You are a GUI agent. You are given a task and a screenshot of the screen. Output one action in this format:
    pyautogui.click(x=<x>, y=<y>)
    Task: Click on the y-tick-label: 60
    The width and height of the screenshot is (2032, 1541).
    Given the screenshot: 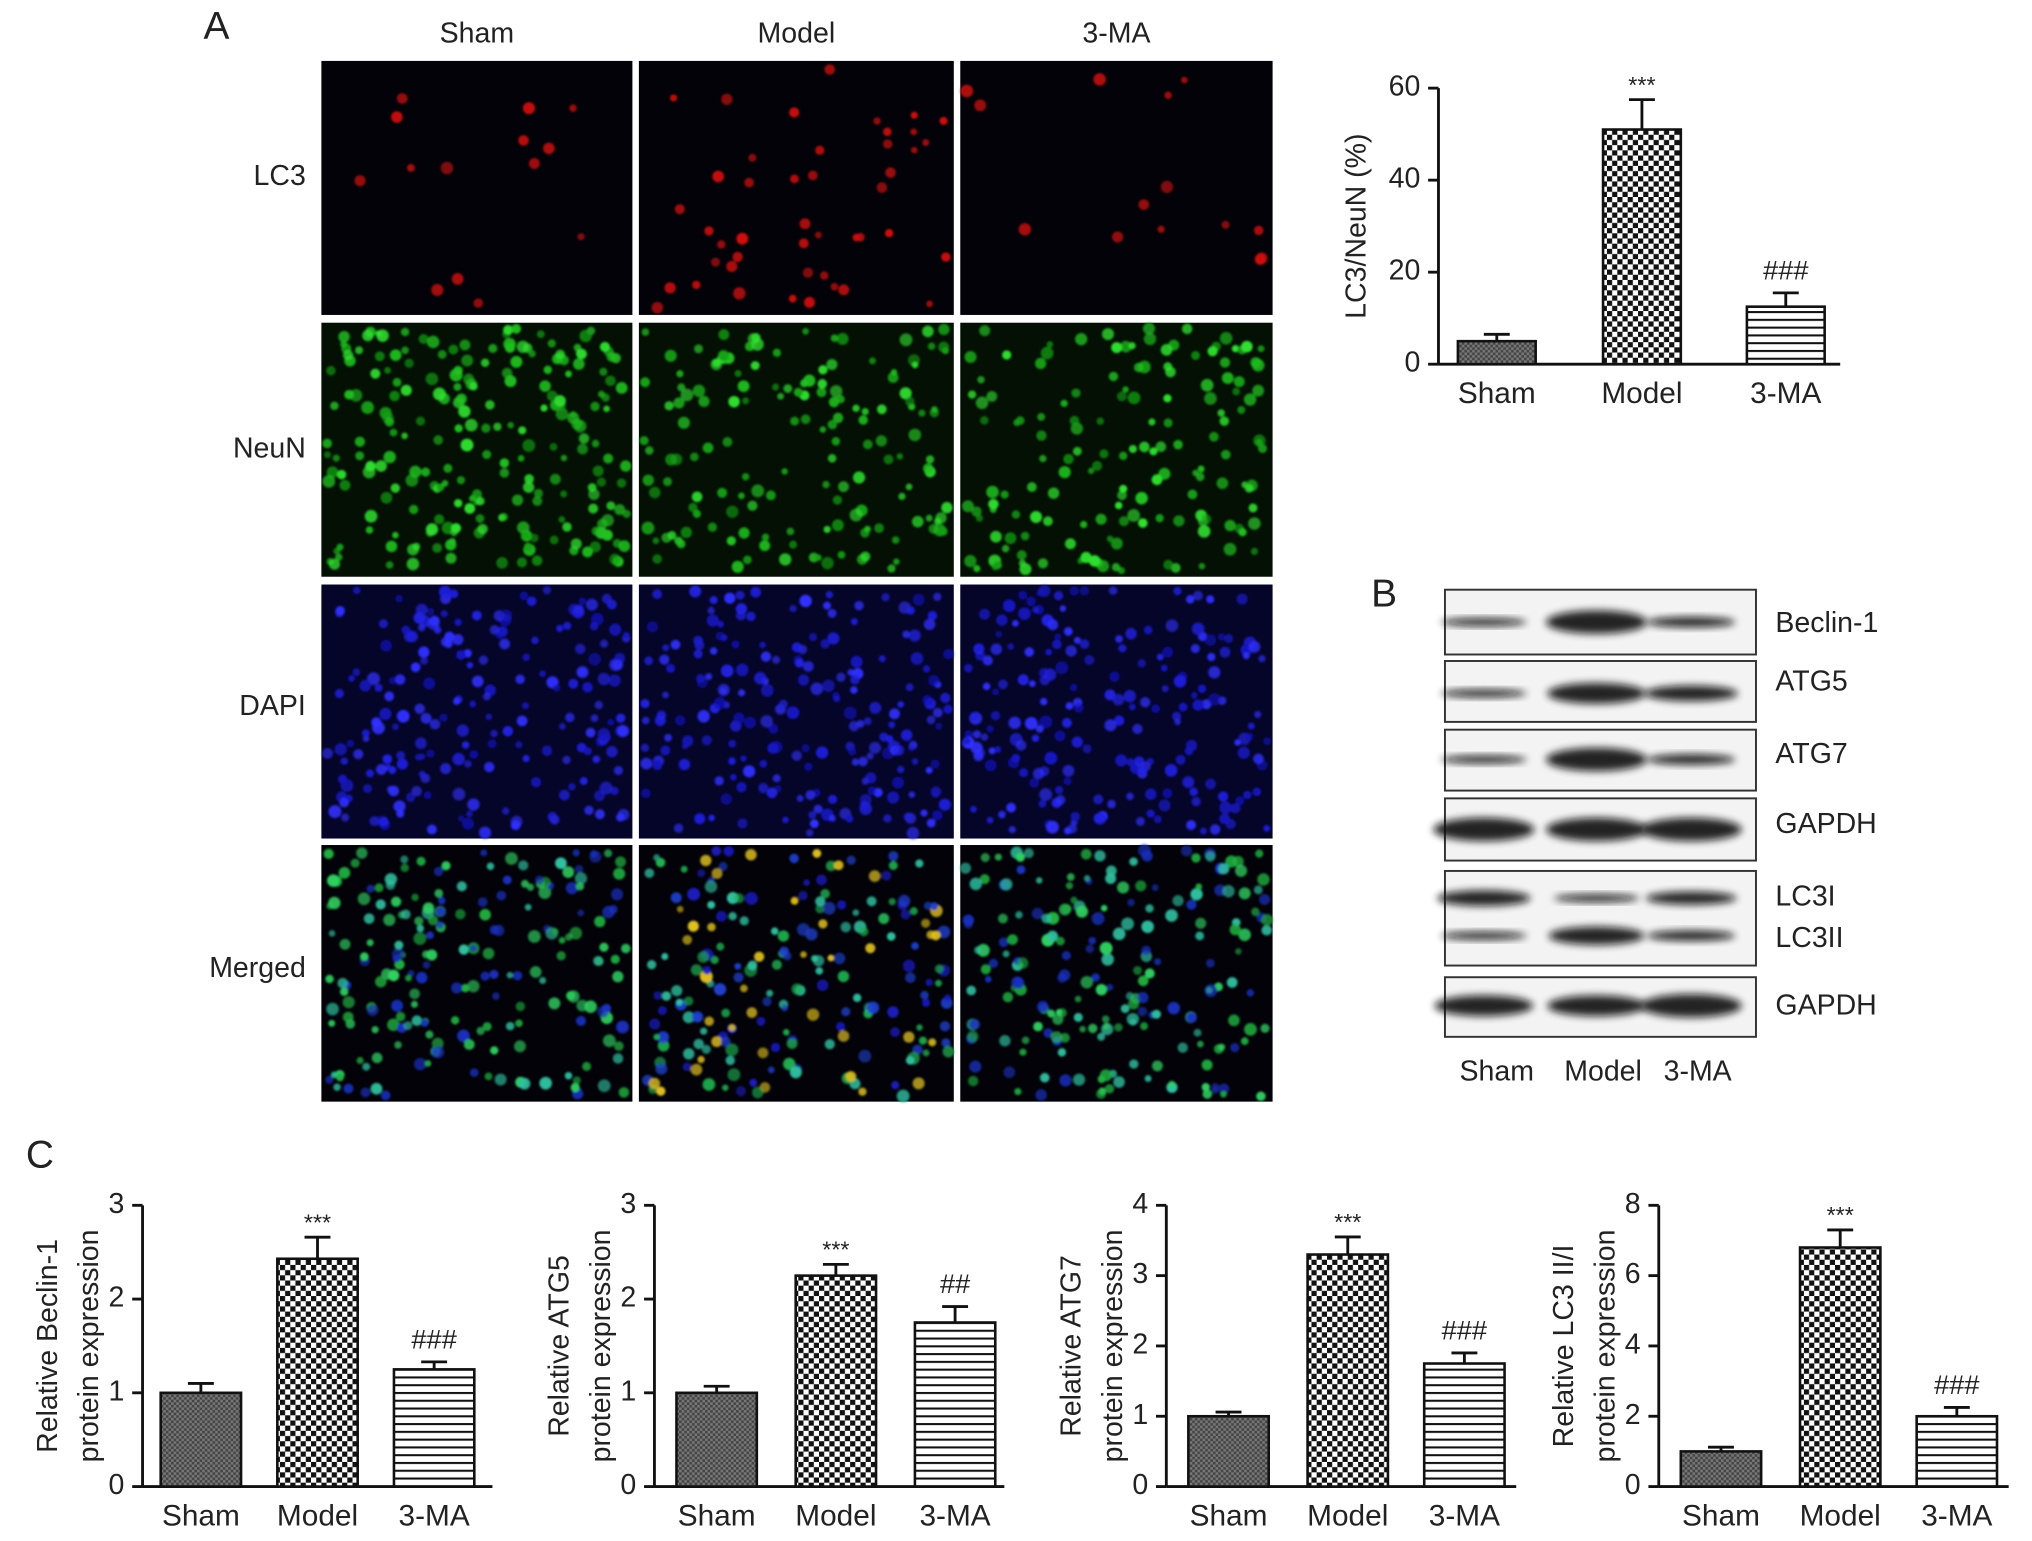 What is the action you would take?
    pyautogui.click(x=1405, y=87)
    